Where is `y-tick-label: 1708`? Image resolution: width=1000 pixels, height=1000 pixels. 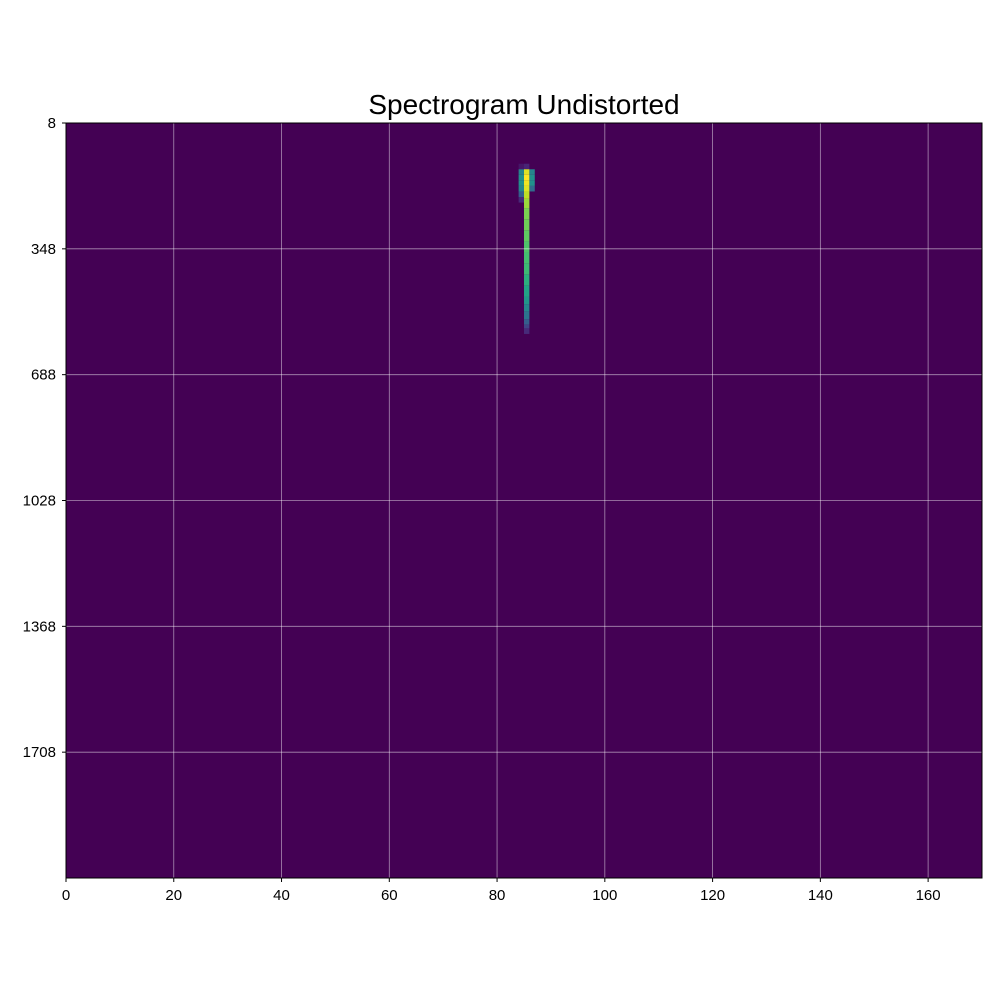 y-tick-label: 1708 is located at coordinates (39, 752).